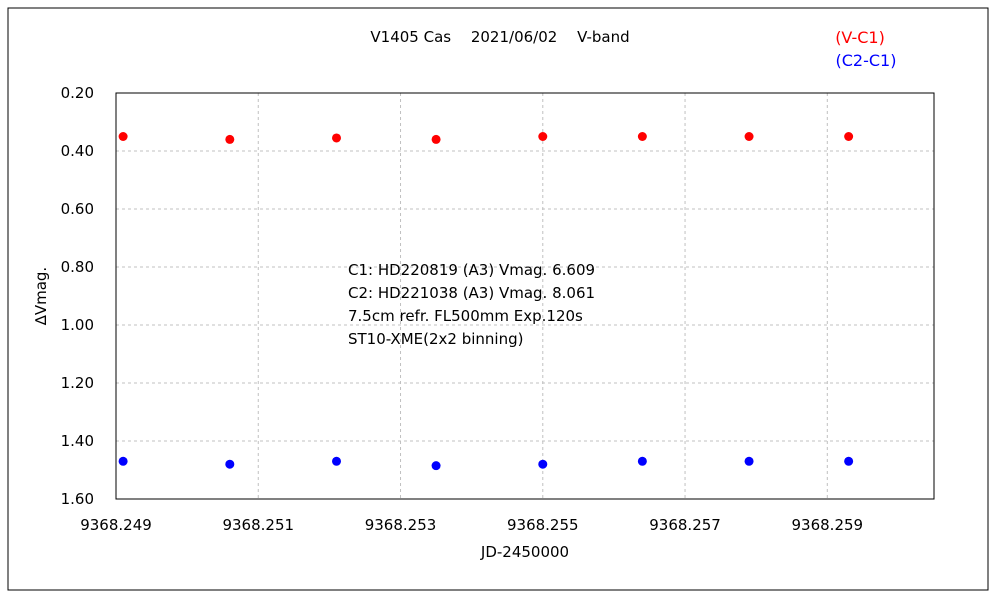 The height and width of the screenshot is (604, 1000). Describe the element at coordinates (499, 37) in the screenshot. I see `chart-title: V1405 Cas 2021/06/02 V-band` at that location.